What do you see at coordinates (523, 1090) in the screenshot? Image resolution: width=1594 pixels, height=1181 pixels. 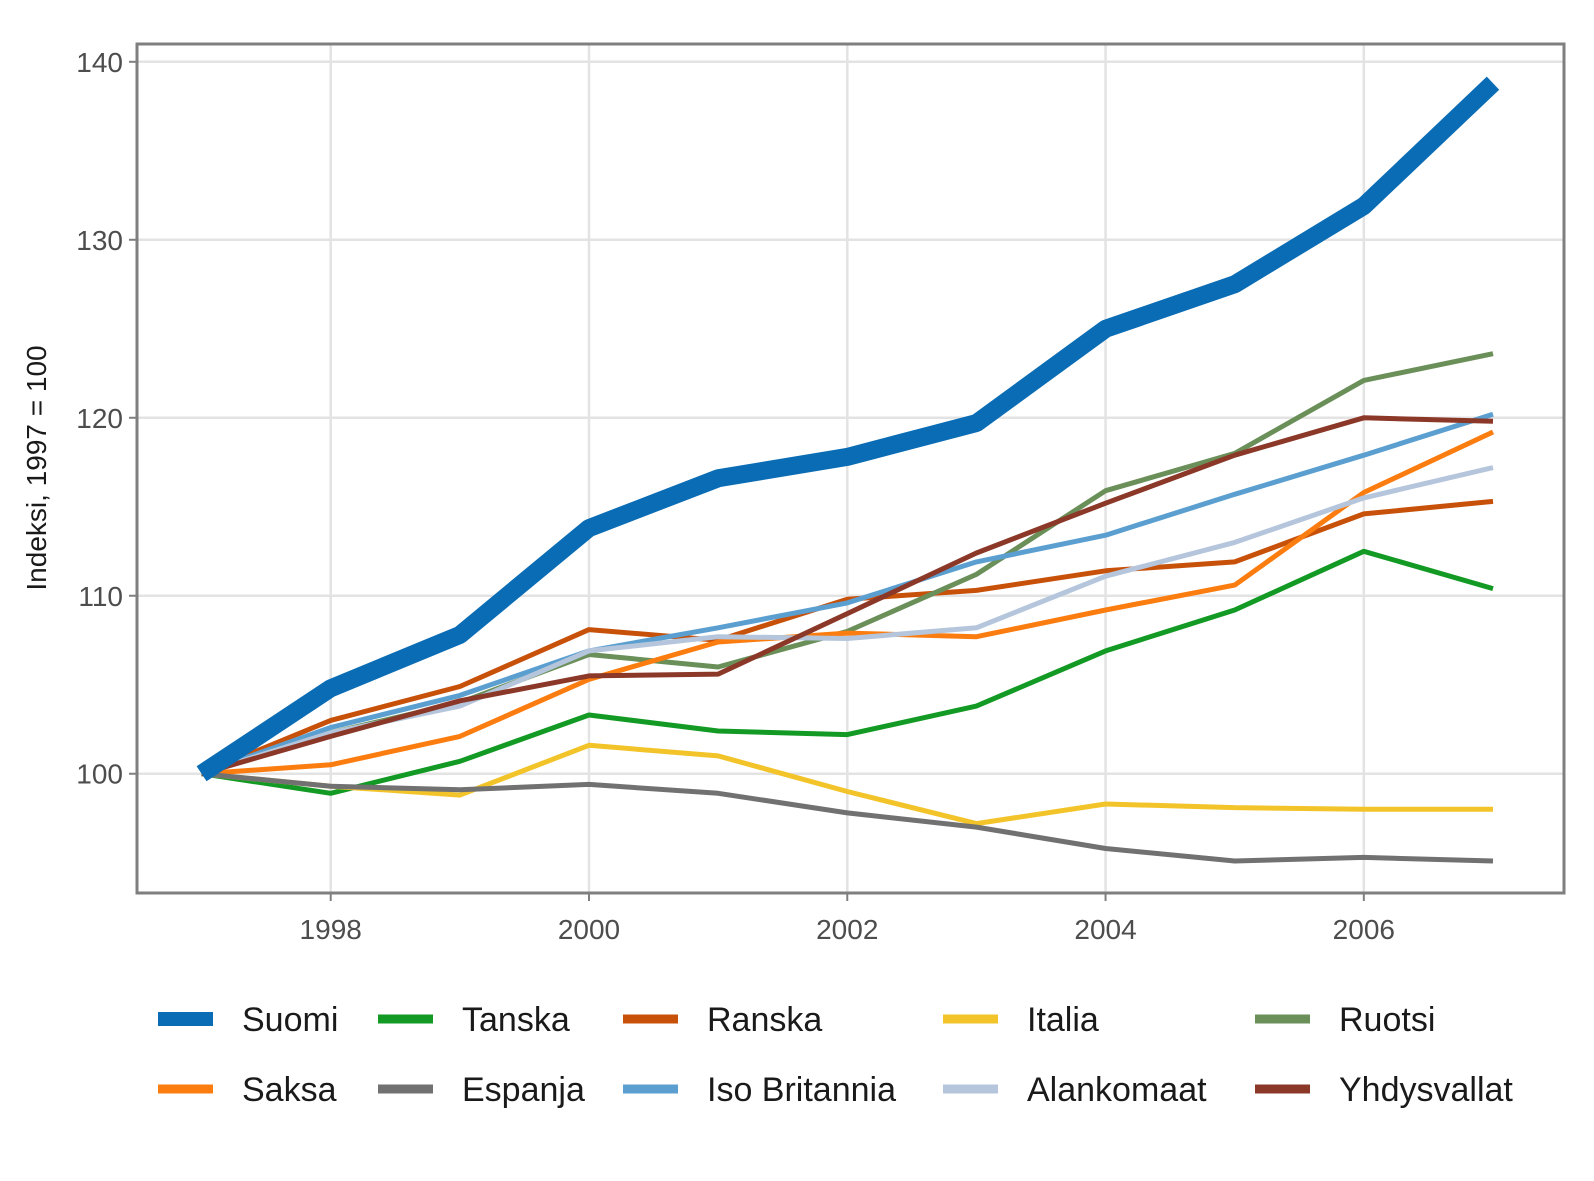 I see `legend-label: Espanja` at bounding box center [523, 1090].